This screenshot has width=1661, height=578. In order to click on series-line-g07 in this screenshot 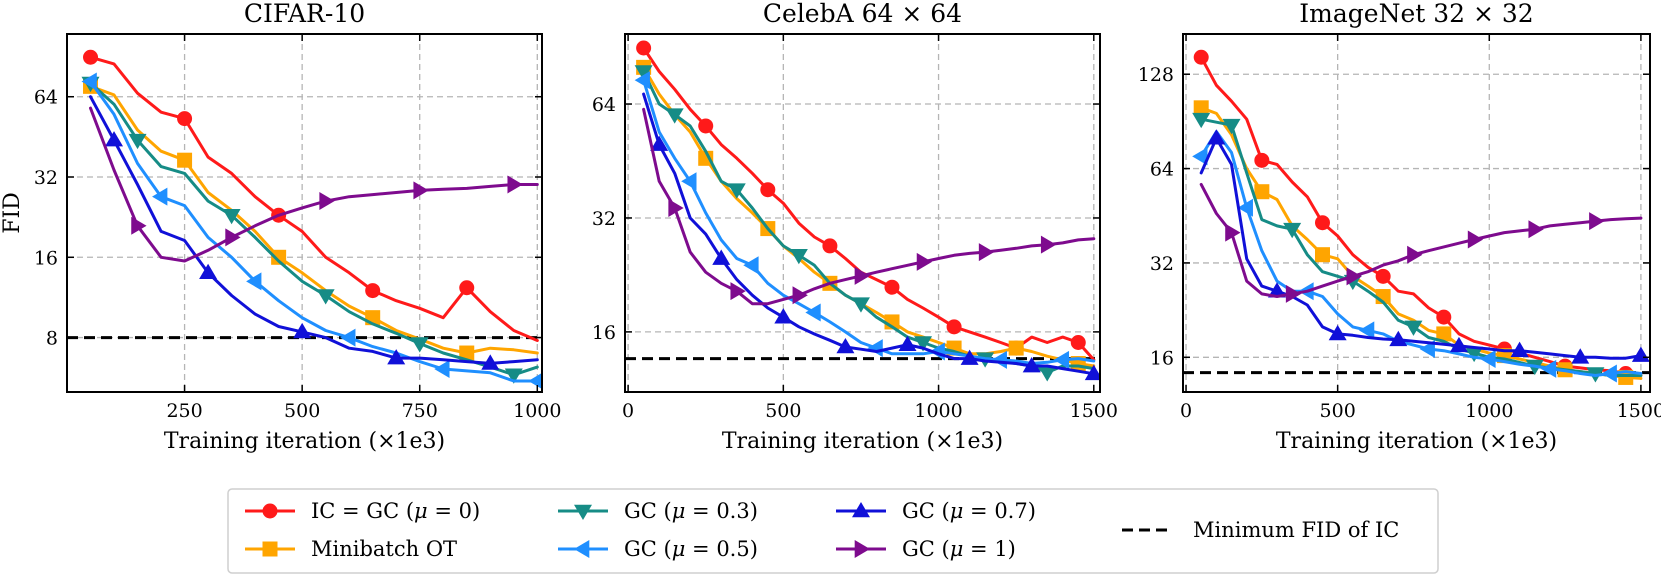, I will do `click(314, 230)`.